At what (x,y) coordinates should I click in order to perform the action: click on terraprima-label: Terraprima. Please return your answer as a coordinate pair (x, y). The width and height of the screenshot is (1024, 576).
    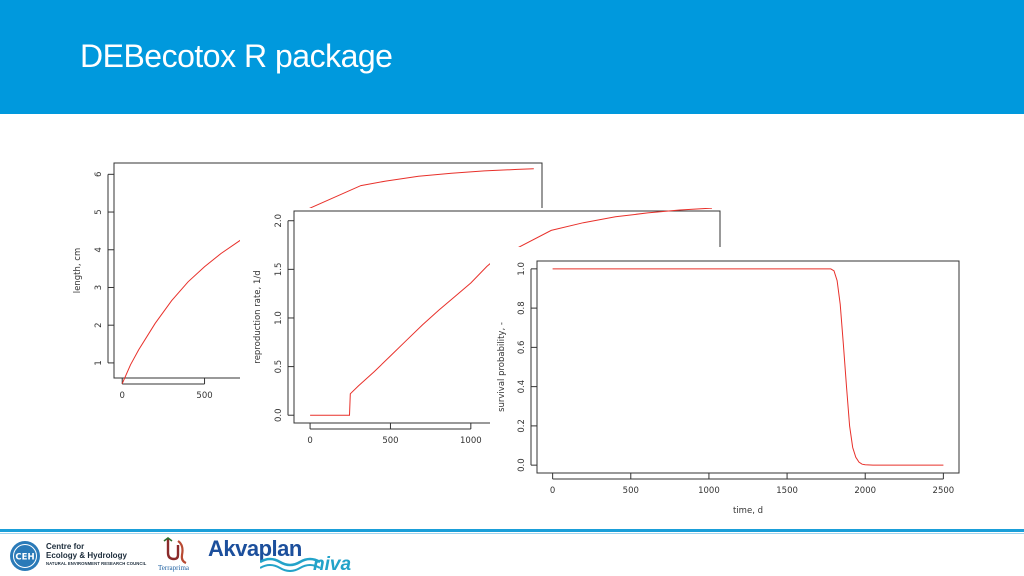
    Looking at the image, I should click on (173, 568).